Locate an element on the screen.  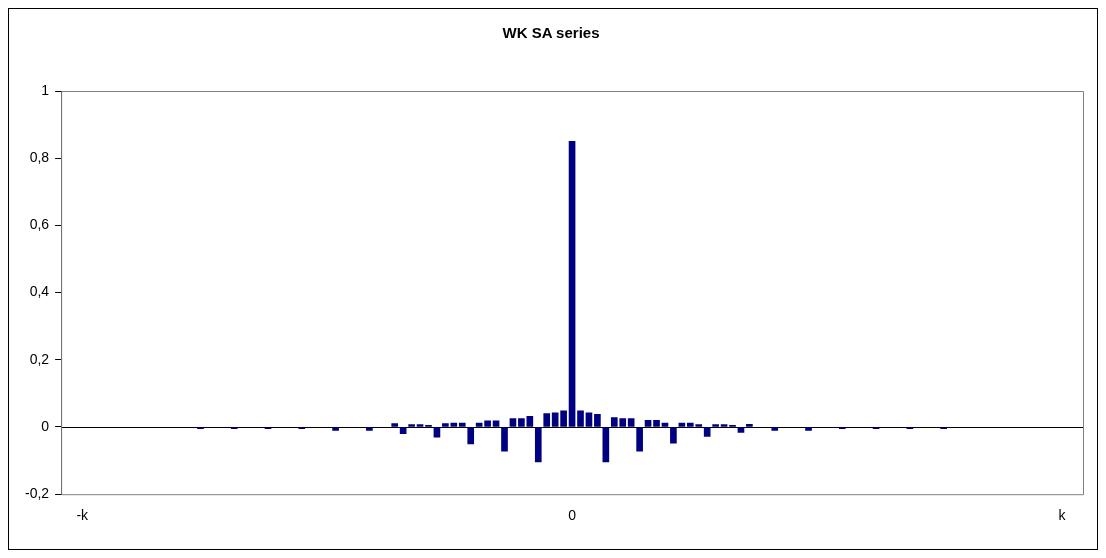
chart-title: WK SA series is located at coordinates (551, 33).